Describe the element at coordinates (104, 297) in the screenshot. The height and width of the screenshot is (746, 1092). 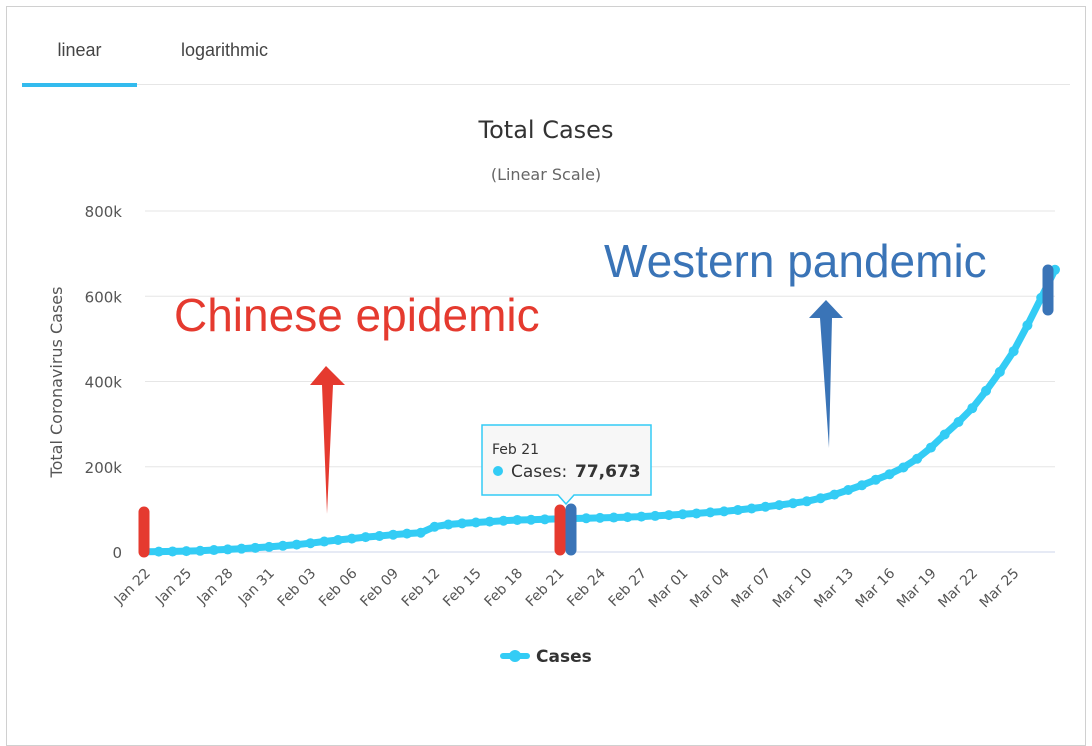
I see `y-tick-label: 600k` at that location.